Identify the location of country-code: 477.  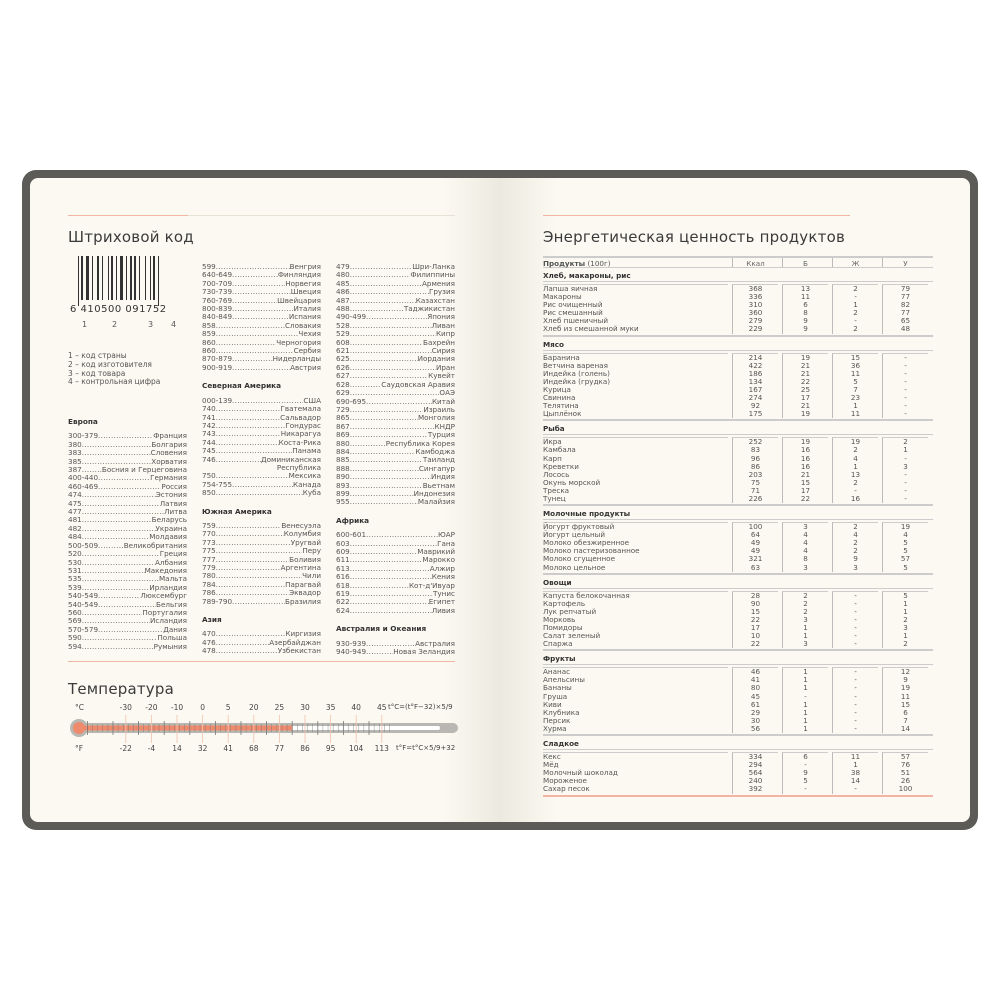
(75, 512).